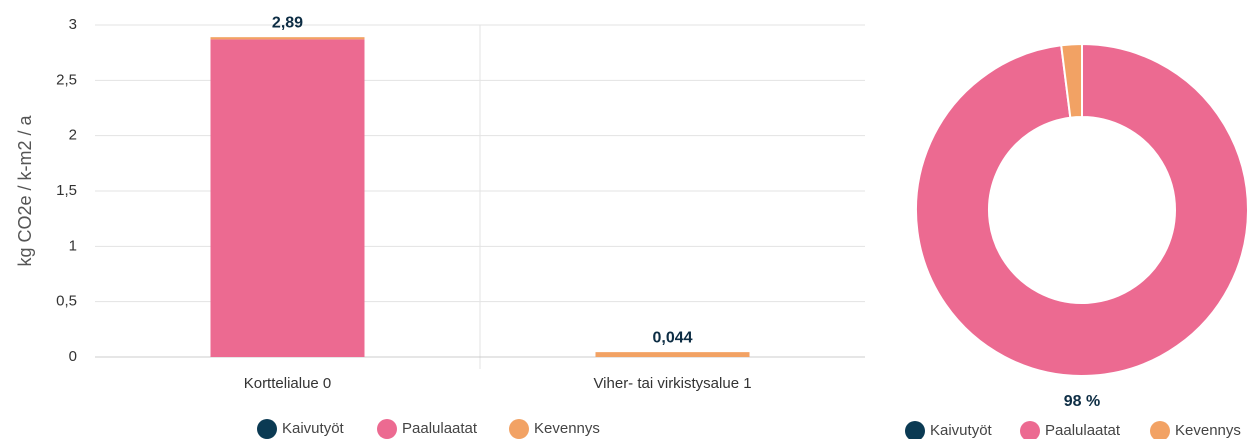 This screenshot has width=1258, height=439. Describe the element at coordinates (672, 337) in the screenshot. I see `total-label: 0,044` at that location.